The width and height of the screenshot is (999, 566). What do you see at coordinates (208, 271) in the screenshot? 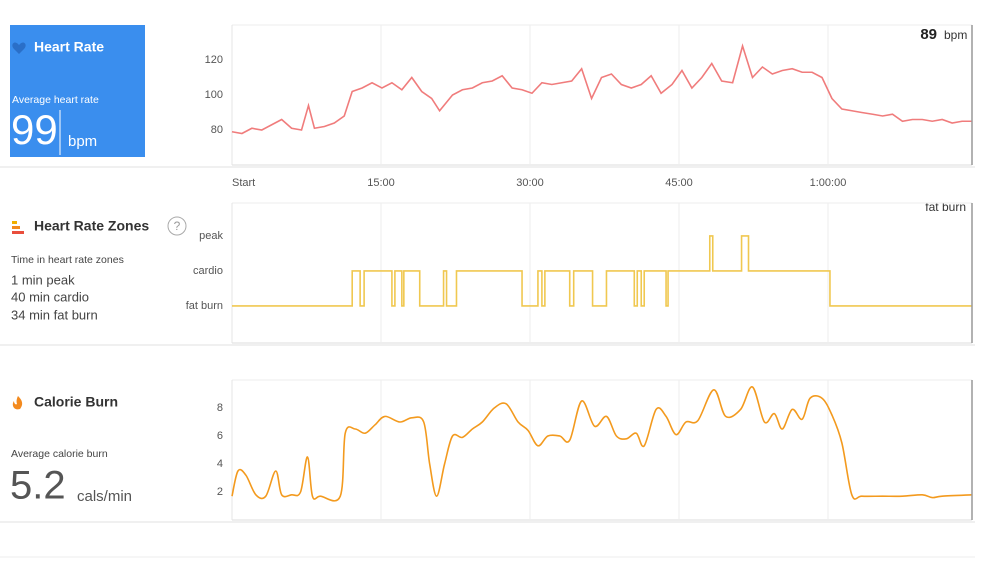
I see `y-tick-label: cardio` at bounding box center [208, 271].